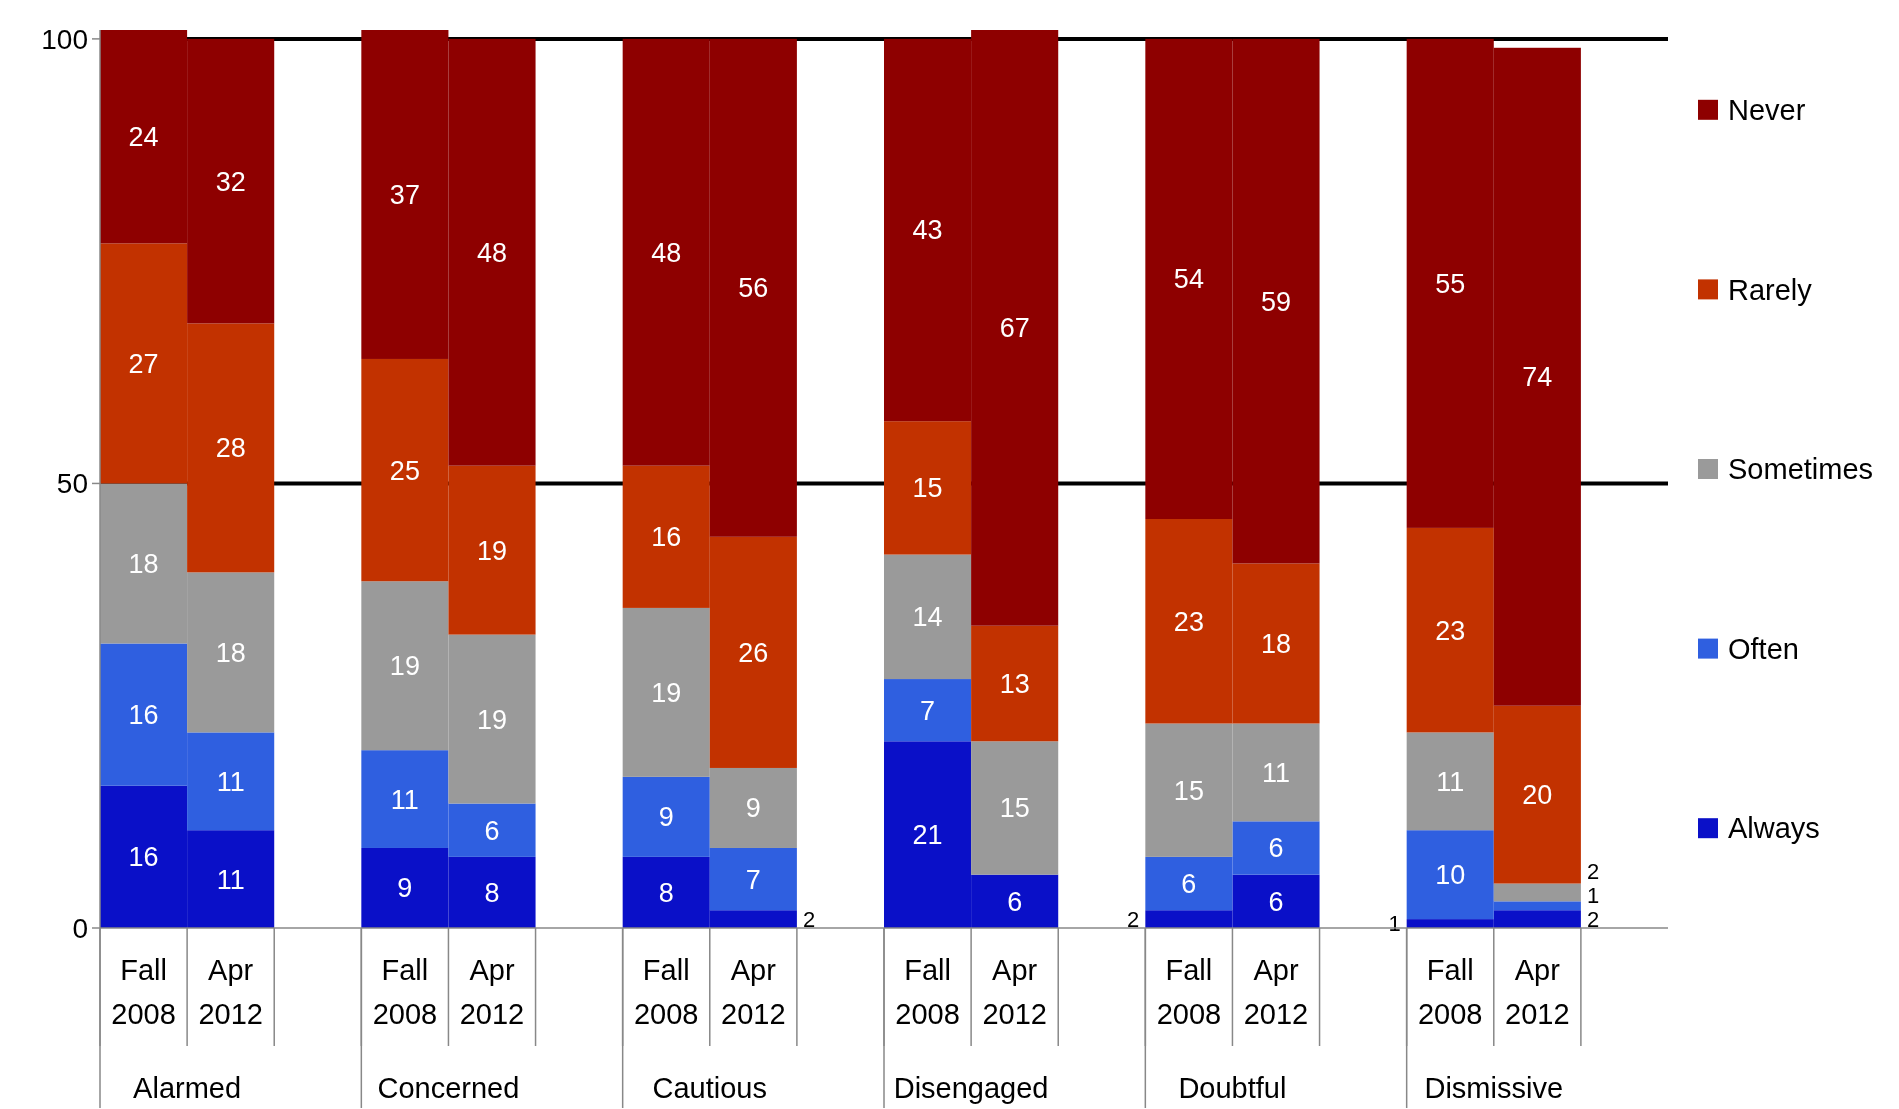 This screenshot has width=1899, height=1109. What do you see at coordinates (187, 1088) in the screenshot?
I see `text: Alarmed` at bounding box center [187, 1088].